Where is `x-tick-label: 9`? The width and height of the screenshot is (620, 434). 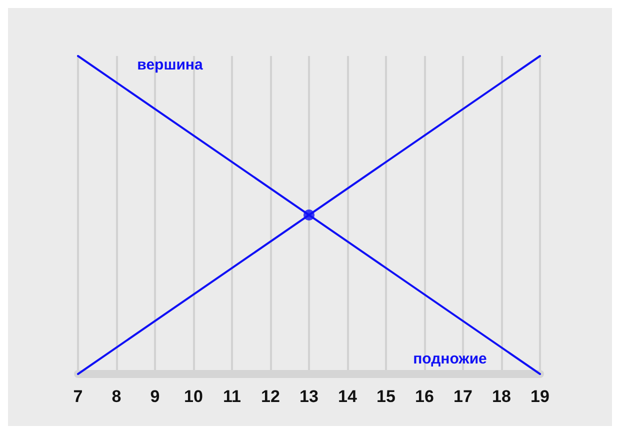
x-tick-label: 9 is located at coordinates (155, 396).